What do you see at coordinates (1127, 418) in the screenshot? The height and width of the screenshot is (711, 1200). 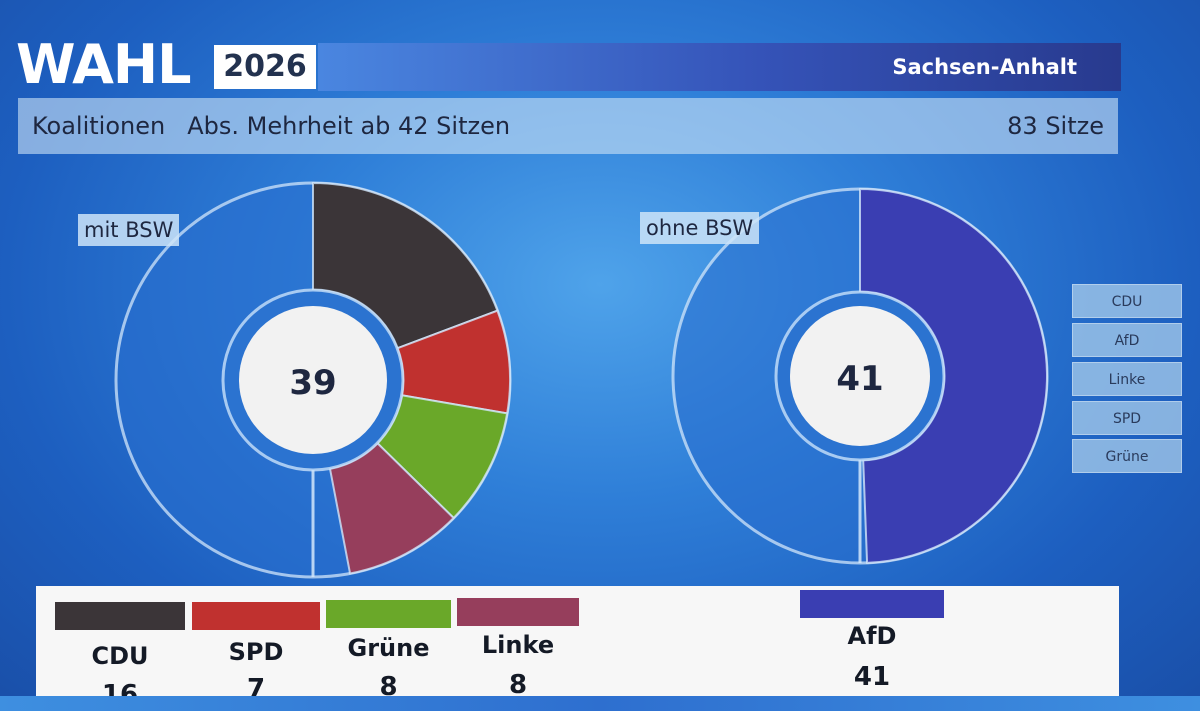 I see `legend-item-spd: SPD` at bounding box center [1127, 418].